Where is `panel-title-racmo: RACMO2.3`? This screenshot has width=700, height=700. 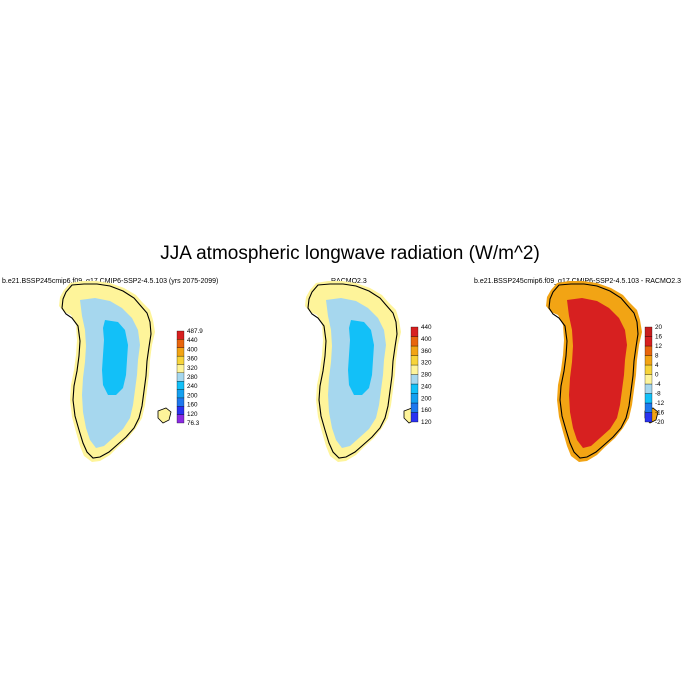
panel-title-racmo: RACMO2.3 is located at coordinates (349, 281).